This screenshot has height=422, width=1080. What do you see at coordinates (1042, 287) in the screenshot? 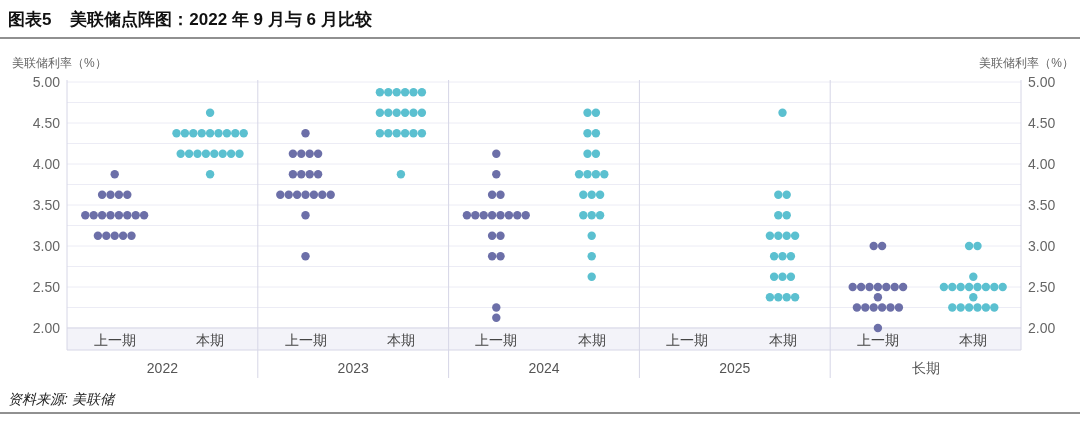
I see `y2-tick-label: 2.50` at bounding box center [1042, 287].